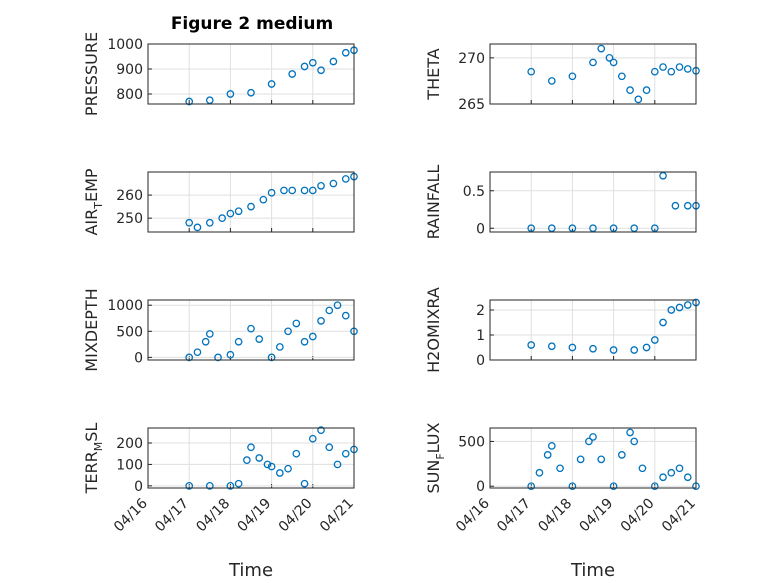 The image size is (778, 583). What do you see at coordinates (480, 311) in the screenshot?
I see `y-tick-label: 2` at bounding box center [480, 311].